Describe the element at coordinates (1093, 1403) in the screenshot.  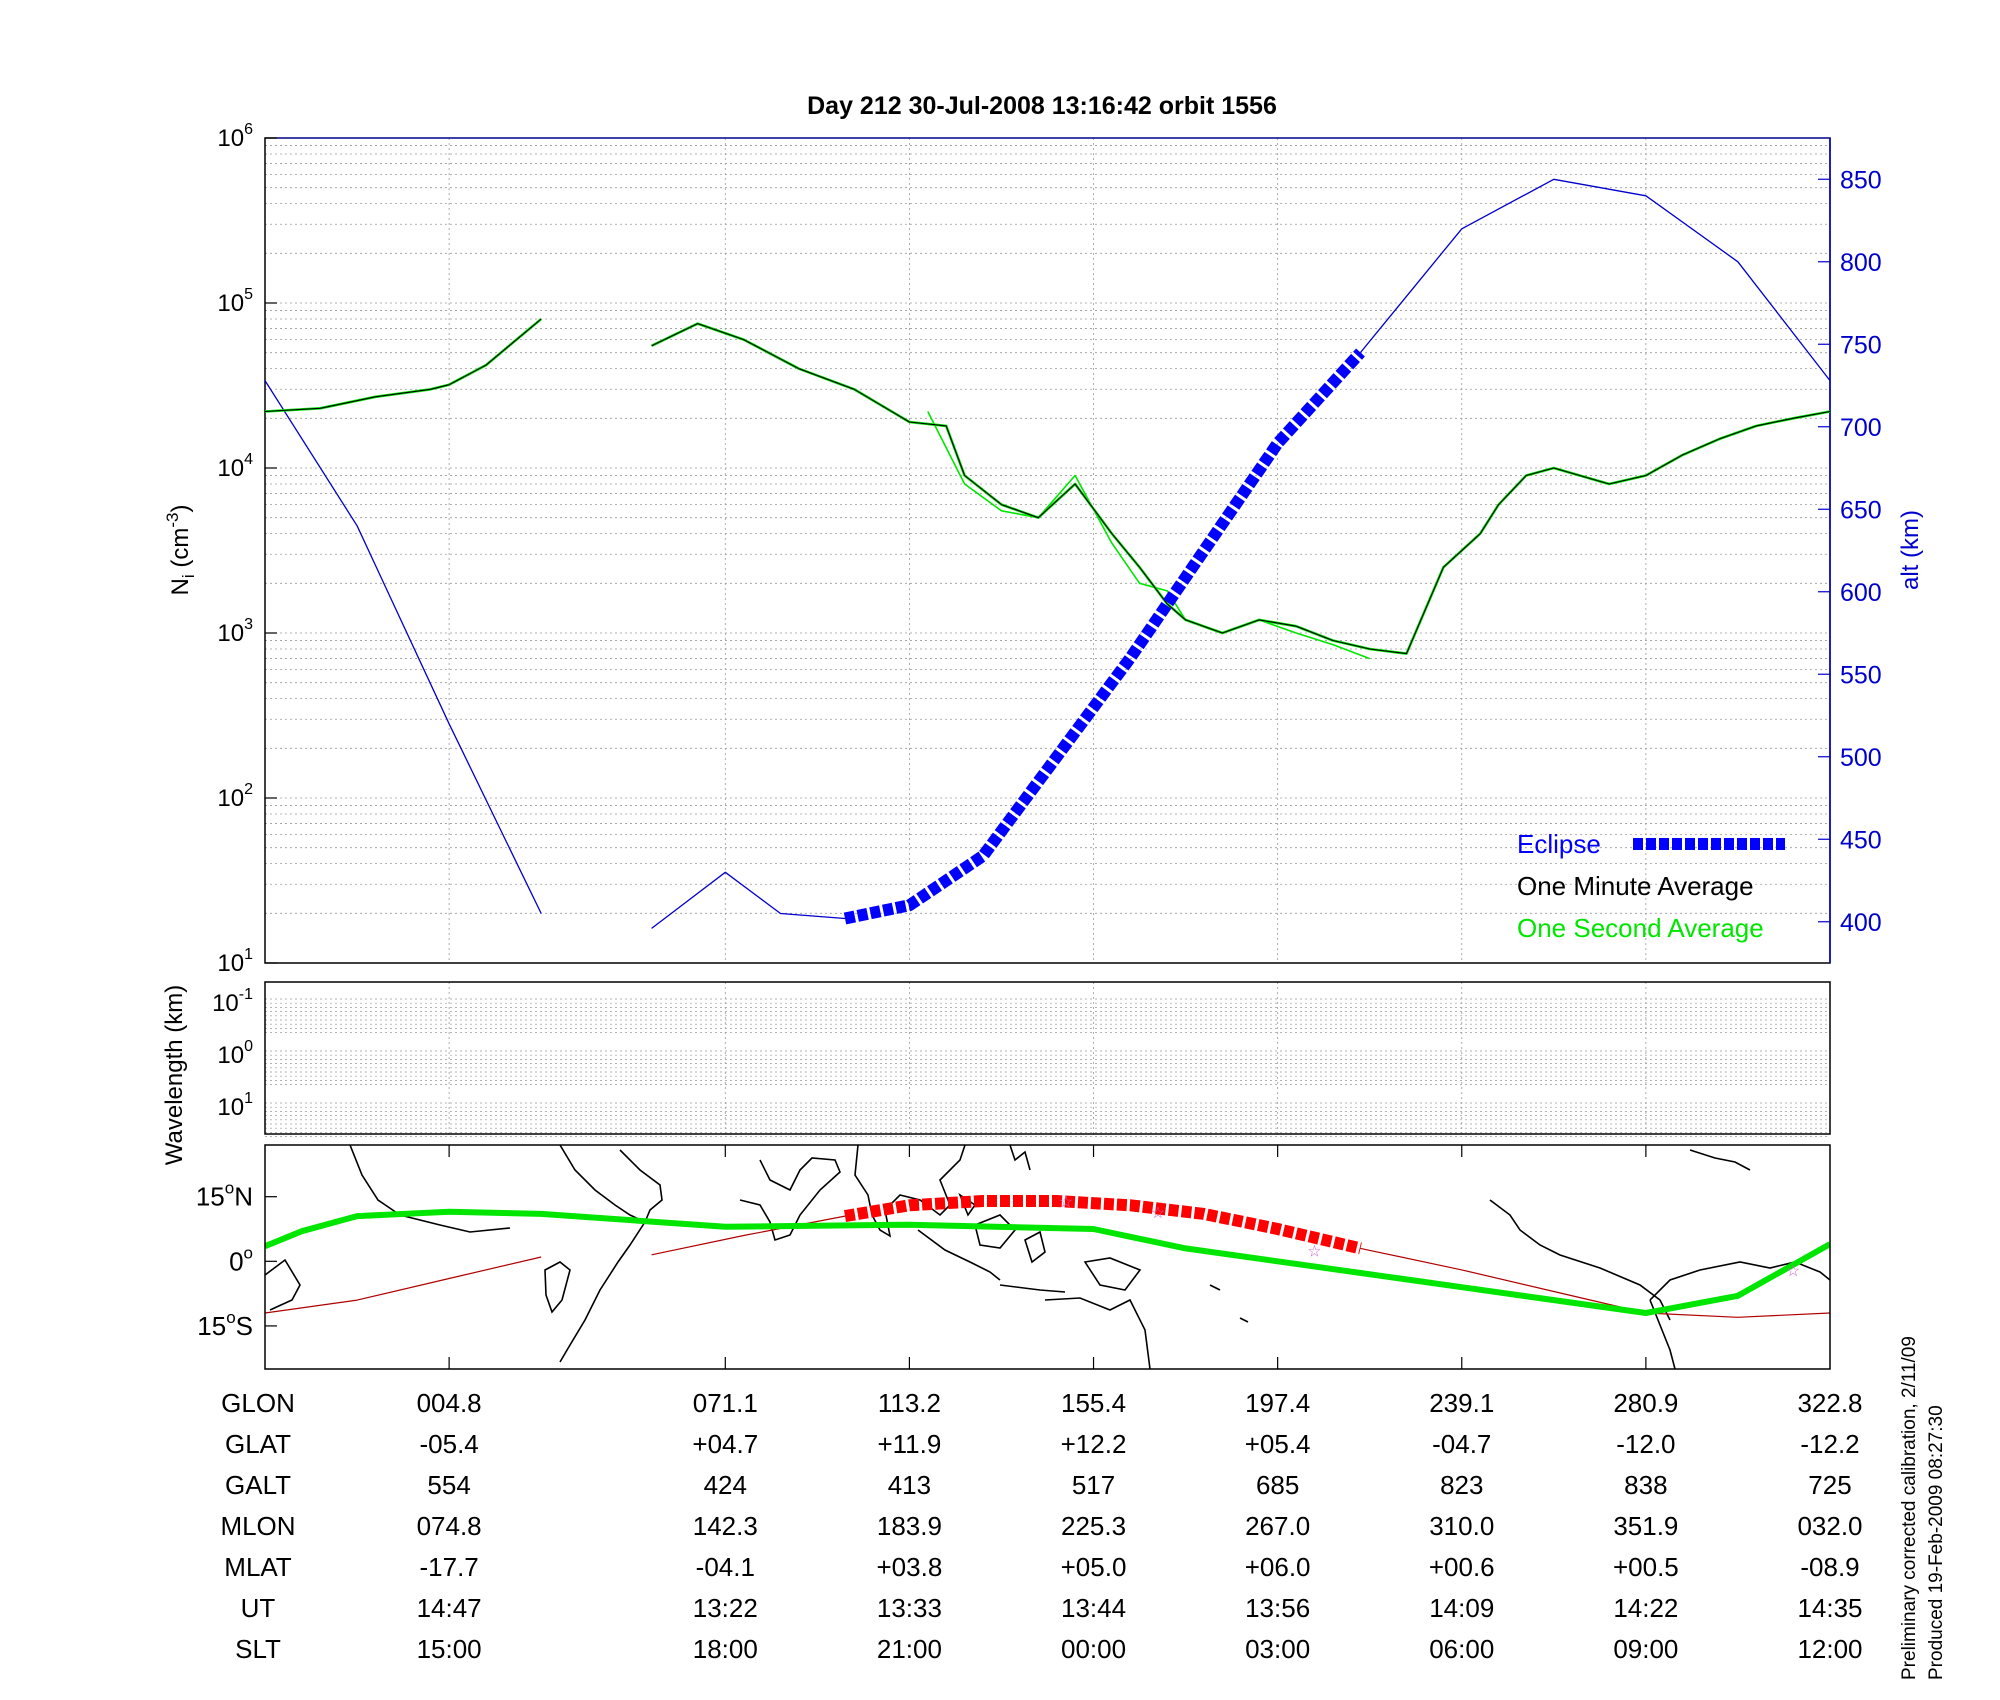
I see `table-cell: 155.4` at that location.